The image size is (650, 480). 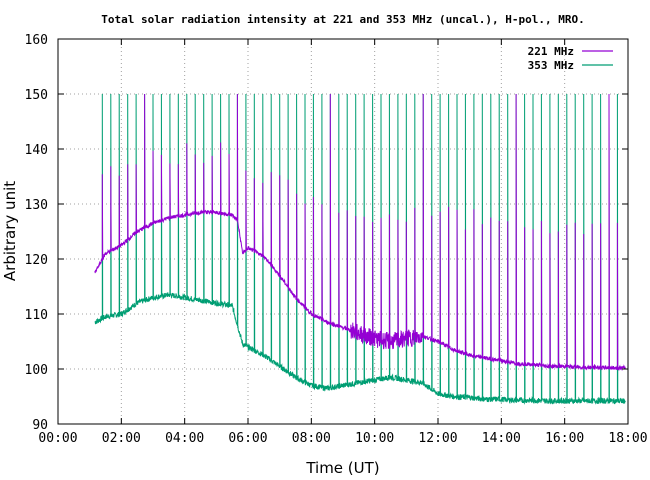 I want to click on y-tick-label: 130, so click(x=36, y=205).